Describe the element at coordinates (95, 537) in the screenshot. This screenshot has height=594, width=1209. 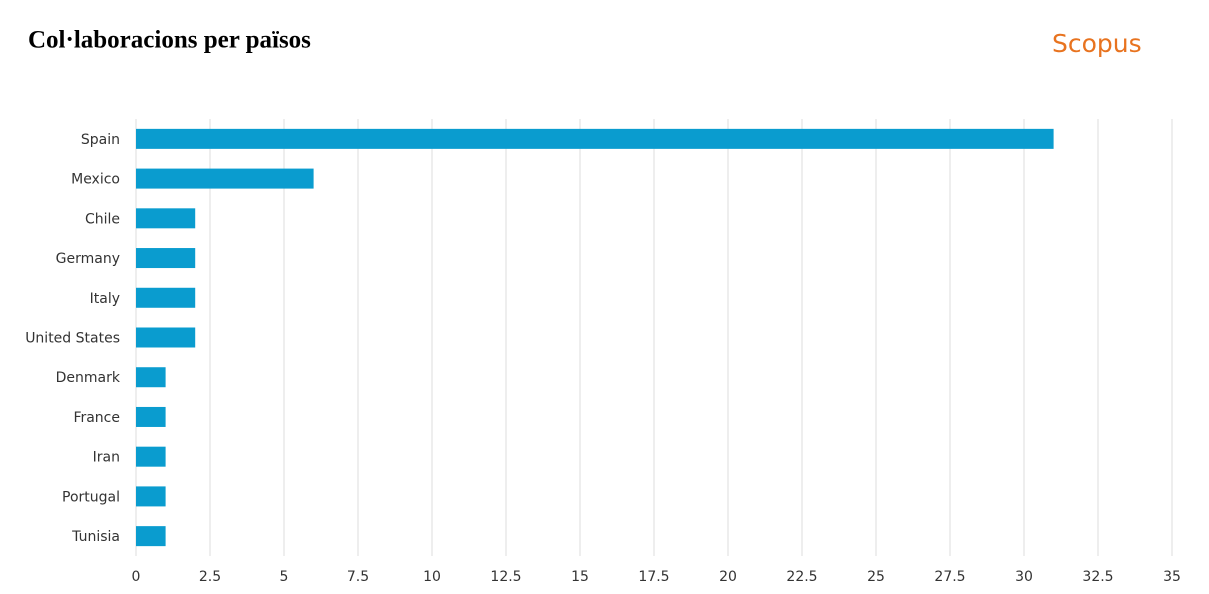
I see `y-tick-label: Tunisia` at that location.